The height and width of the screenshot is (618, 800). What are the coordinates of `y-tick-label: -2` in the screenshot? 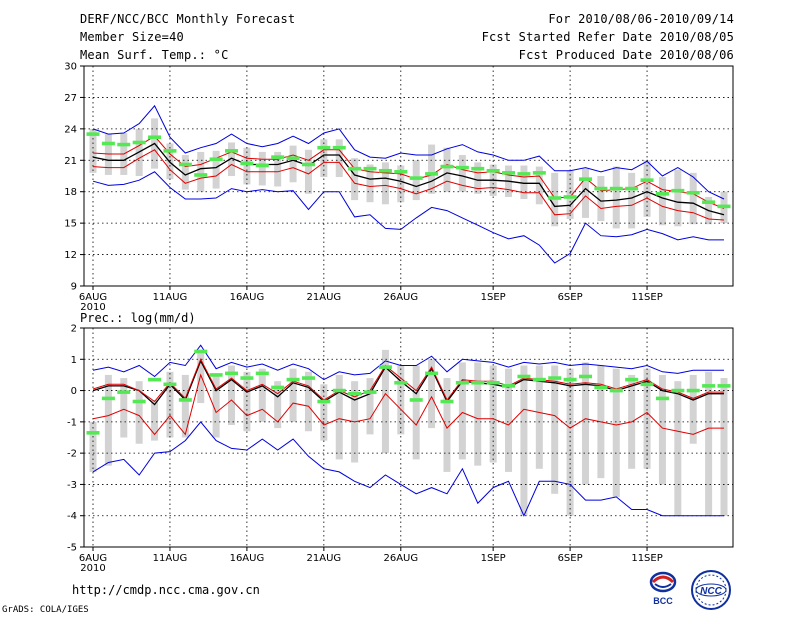 It's located at (72, 454).